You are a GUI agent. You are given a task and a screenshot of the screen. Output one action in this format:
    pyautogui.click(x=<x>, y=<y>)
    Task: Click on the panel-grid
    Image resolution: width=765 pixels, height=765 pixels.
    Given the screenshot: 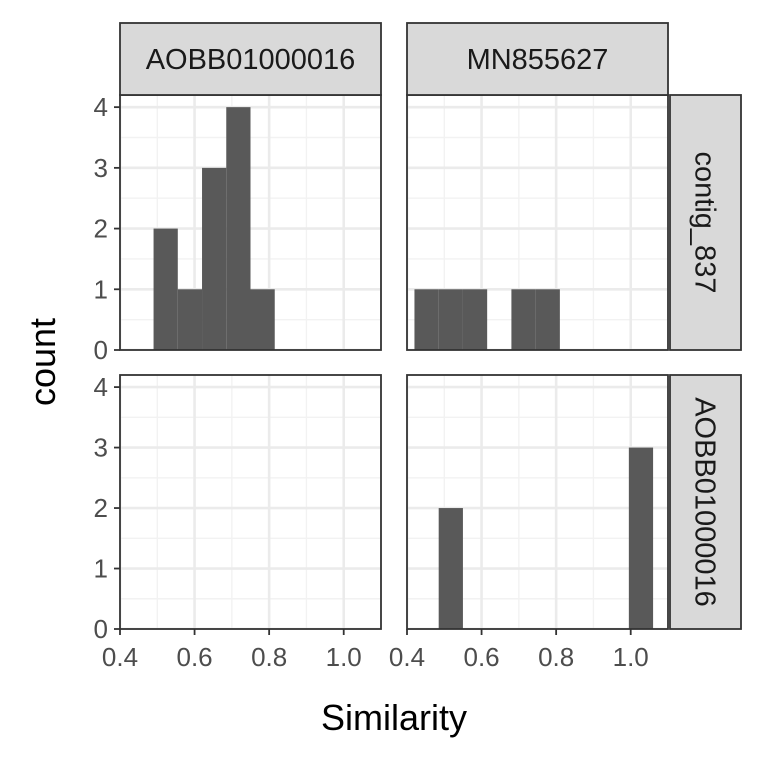 What is the action you would take?
    pyautogui.click(x=250, y=502)
    